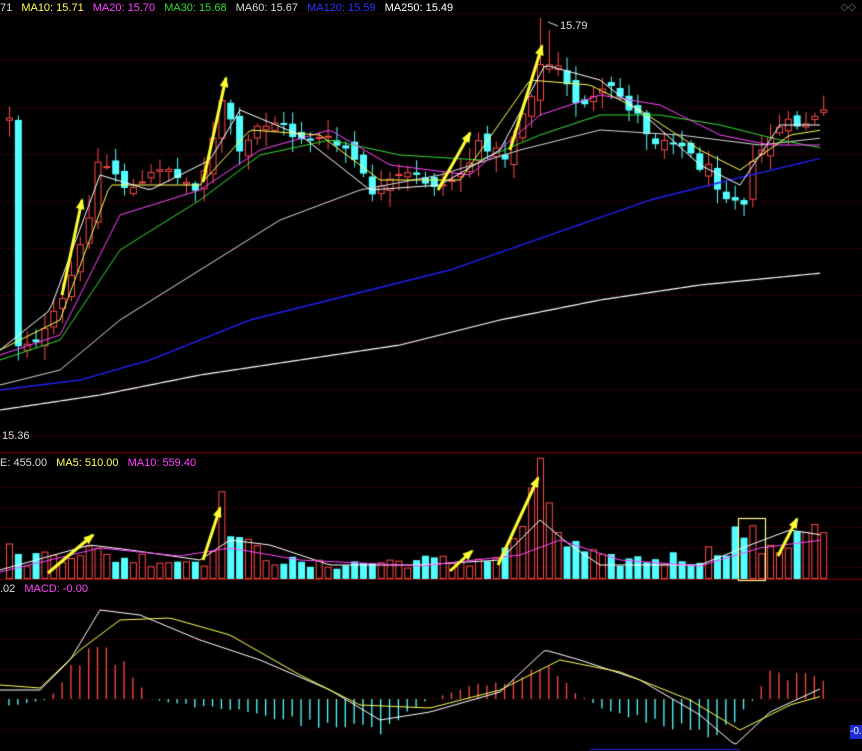  I want to click on low-price-label: 15.36, so click(16, 436).